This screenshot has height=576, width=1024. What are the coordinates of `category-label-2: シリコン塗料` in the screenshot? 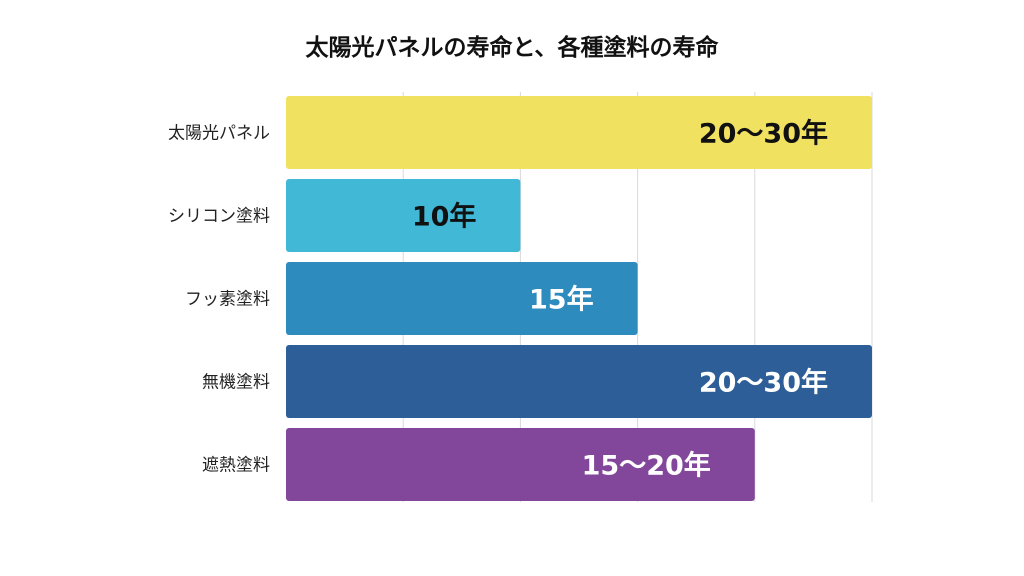 It's located at (219, 216).